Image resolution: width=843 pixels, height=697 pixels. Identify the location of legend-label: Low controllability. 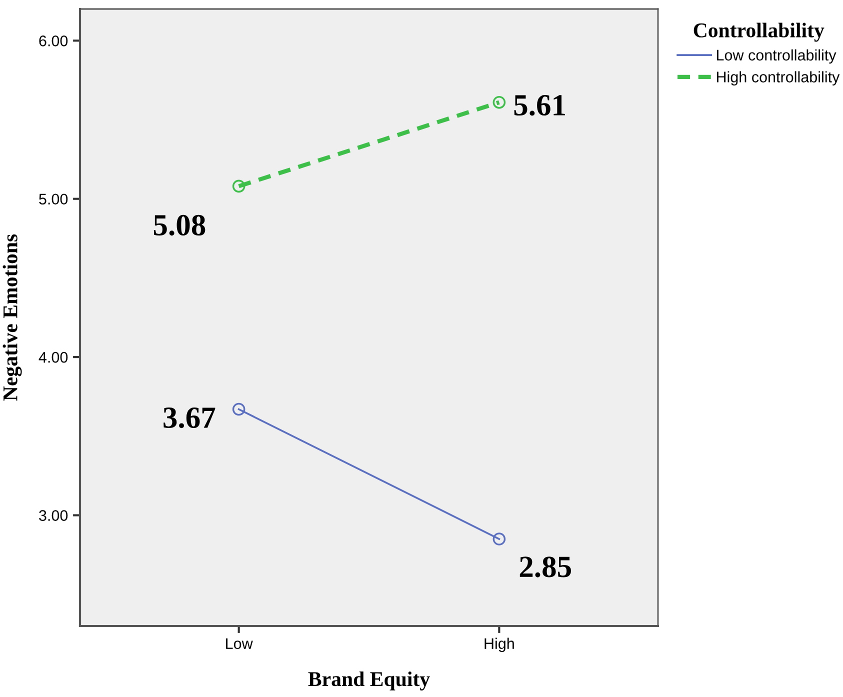
(776, 56).